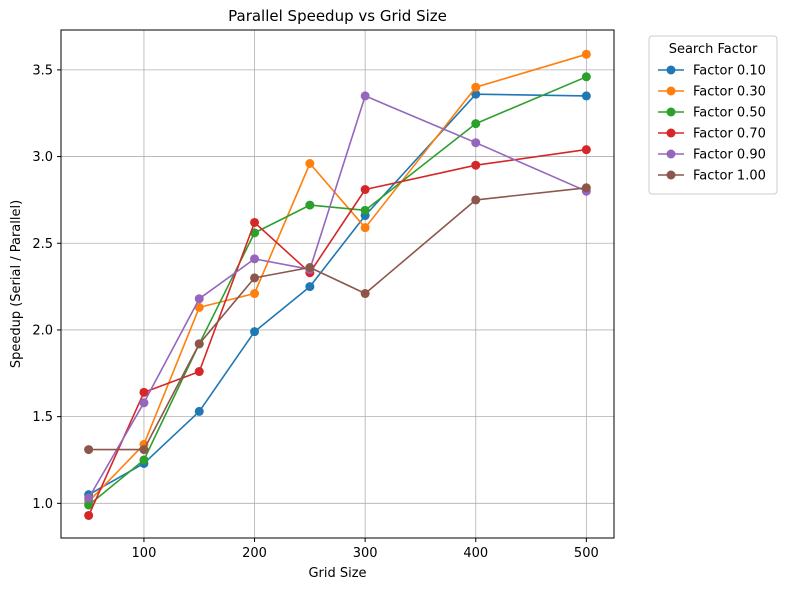 Image resolution: width=786 pixels, height=590 pixels. I want to click on y-tick-label: 2.0, so click(42, 330).